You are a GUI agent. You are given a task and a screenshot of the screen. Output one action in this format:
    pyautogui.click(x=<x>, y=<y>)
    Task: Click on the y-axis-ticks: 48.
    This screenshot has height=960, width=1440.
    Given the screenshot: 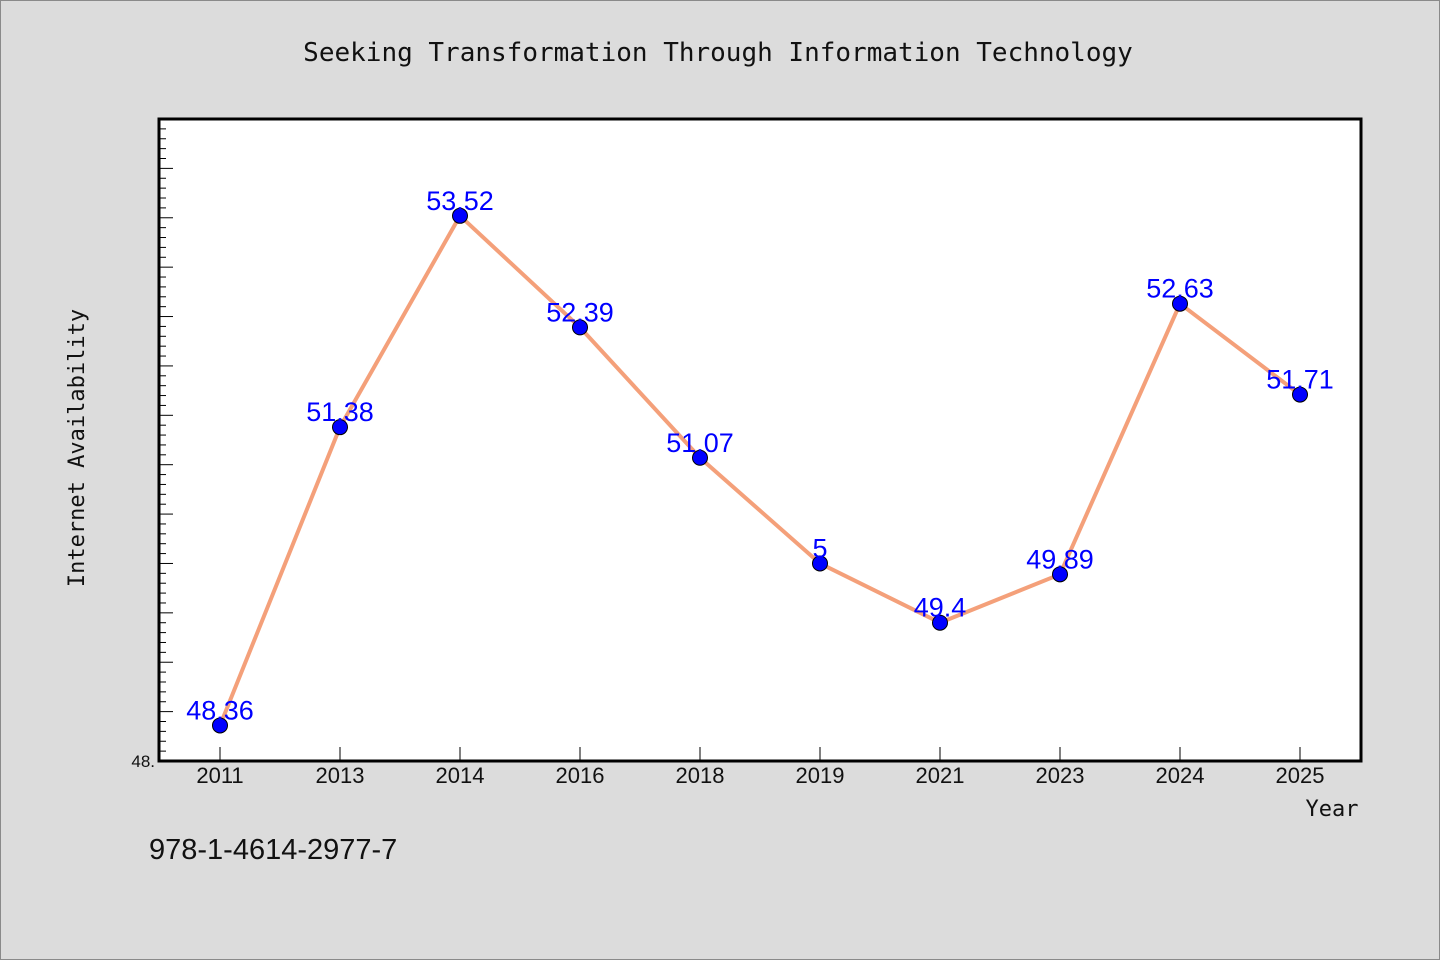 What is the action you would take?
    pyautogui.click(x=152, y=449)
    